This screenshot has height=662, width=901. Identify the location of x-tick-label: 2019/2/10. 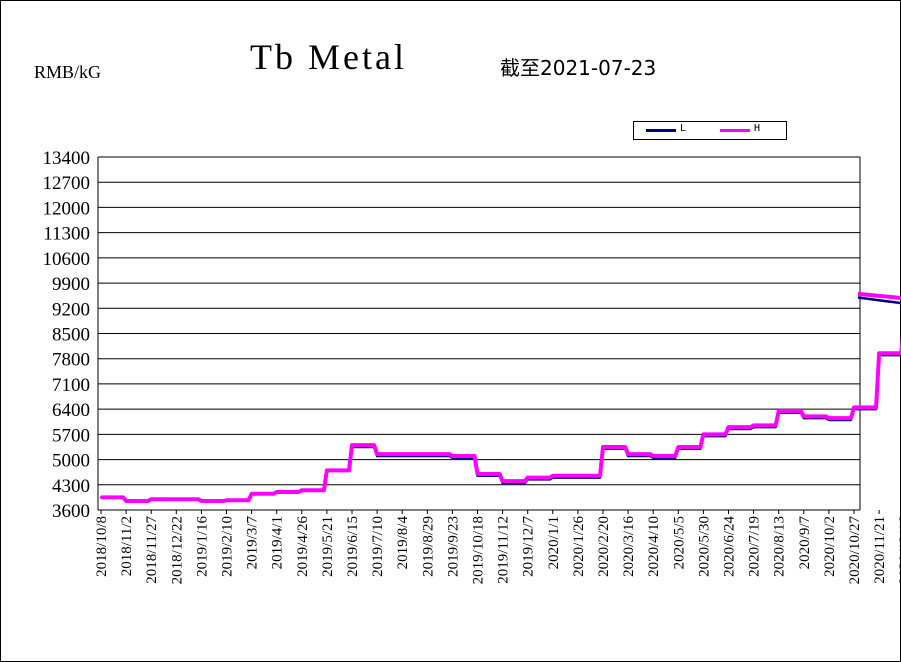
(228, 546).